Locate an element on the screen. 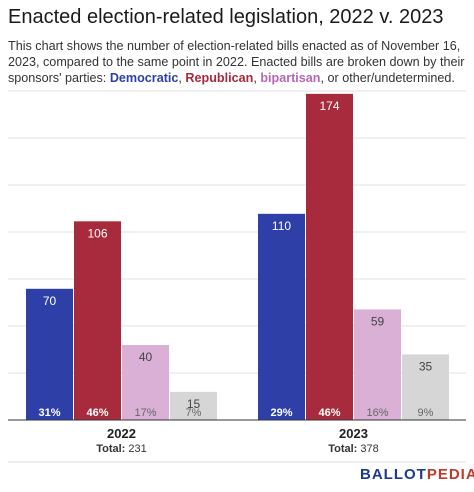  total-label-value: 378 is located at coordinates (367, 449).